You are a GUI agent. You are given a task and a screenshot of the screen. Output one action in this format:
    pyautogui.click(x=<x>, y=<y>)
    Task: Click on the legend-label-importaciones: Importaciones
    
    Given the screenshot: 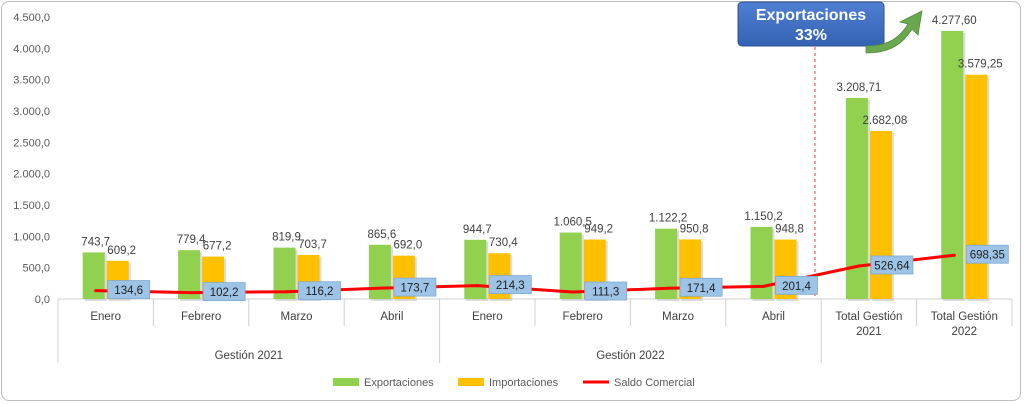 What is the action you would take?
    pyautogui.click(x=524, y=383)
    